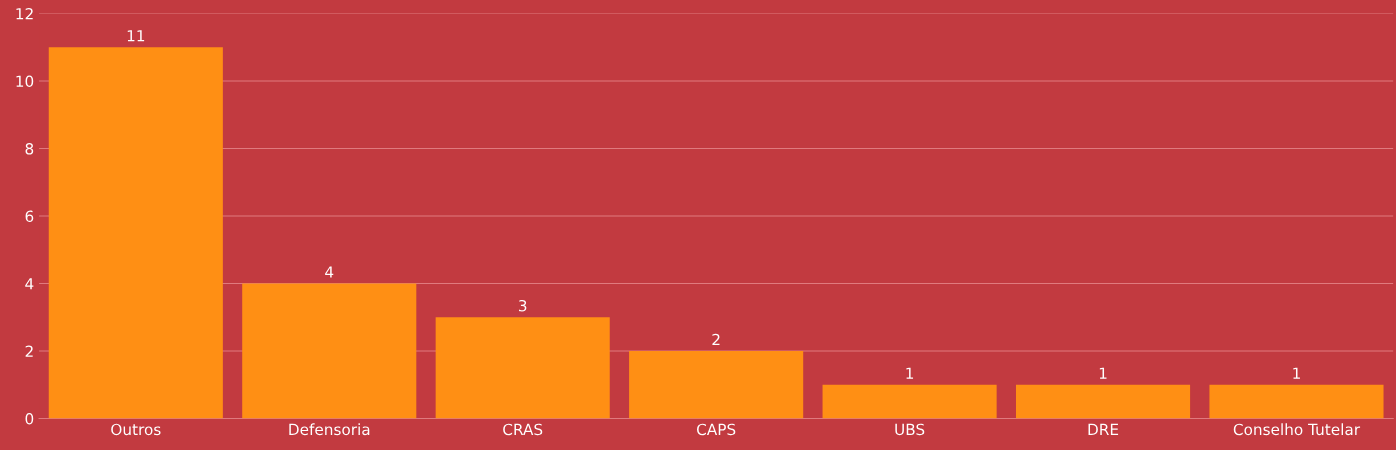  I want to click on x-tick-label: CRAS, so click(523, 429).